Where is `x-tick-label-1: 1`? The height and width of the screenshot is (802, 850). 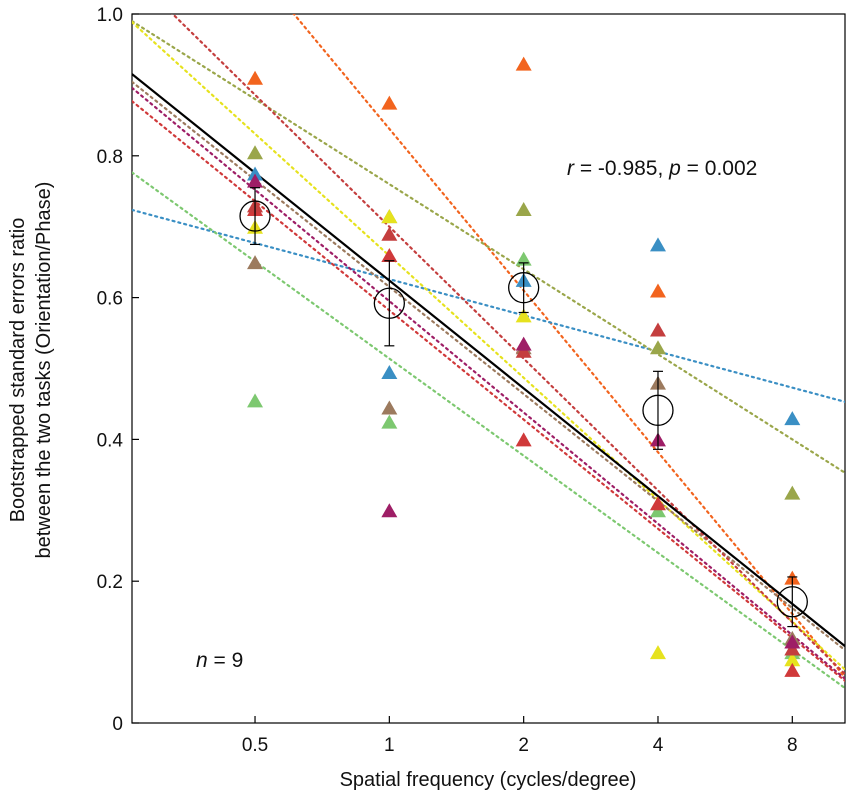 x-tick-label-1: 1 is located at coordinates (389, 745).